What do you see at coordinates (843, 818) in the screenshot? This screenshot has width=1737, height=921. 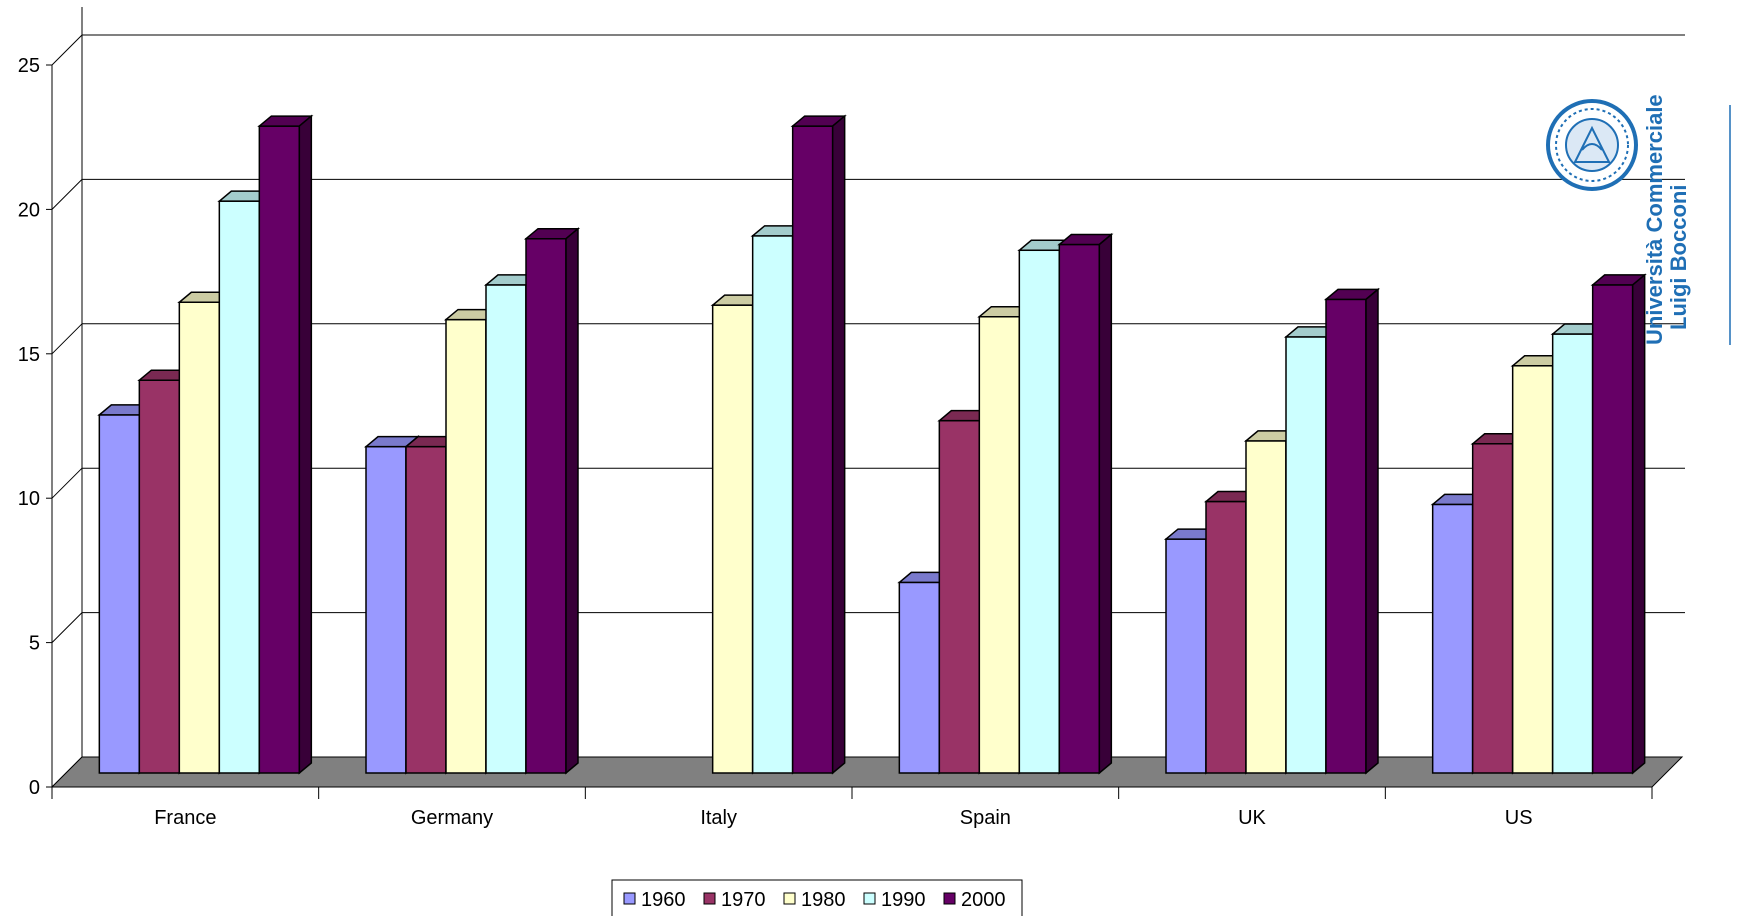 I see `labels-layer: France Germany Italy Spain UK US` at bounding box center [843, 818].